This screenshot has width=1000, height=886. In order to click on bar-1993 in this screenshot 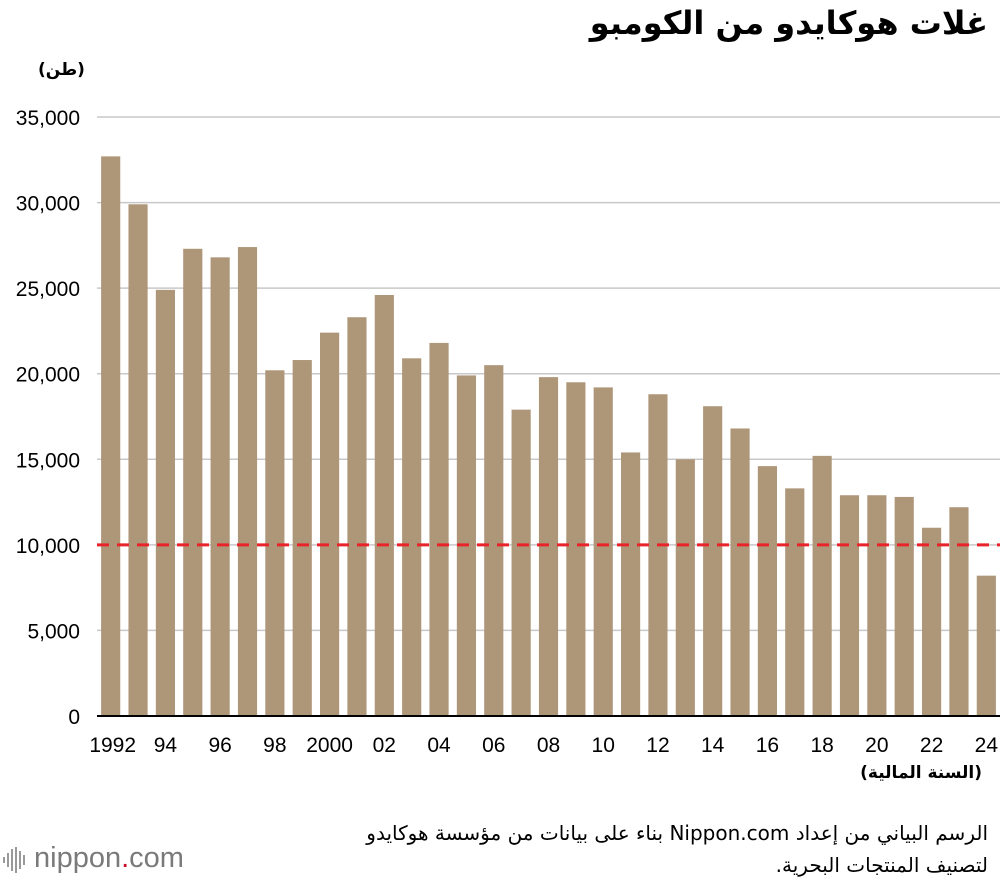, I will do `click(138, 460)`.